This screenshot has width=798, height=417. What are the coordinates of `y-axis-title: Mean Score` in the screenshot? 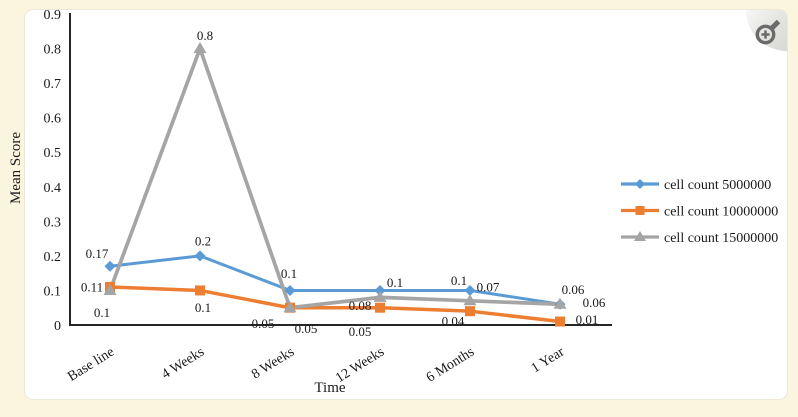 It's located at (16, 168).